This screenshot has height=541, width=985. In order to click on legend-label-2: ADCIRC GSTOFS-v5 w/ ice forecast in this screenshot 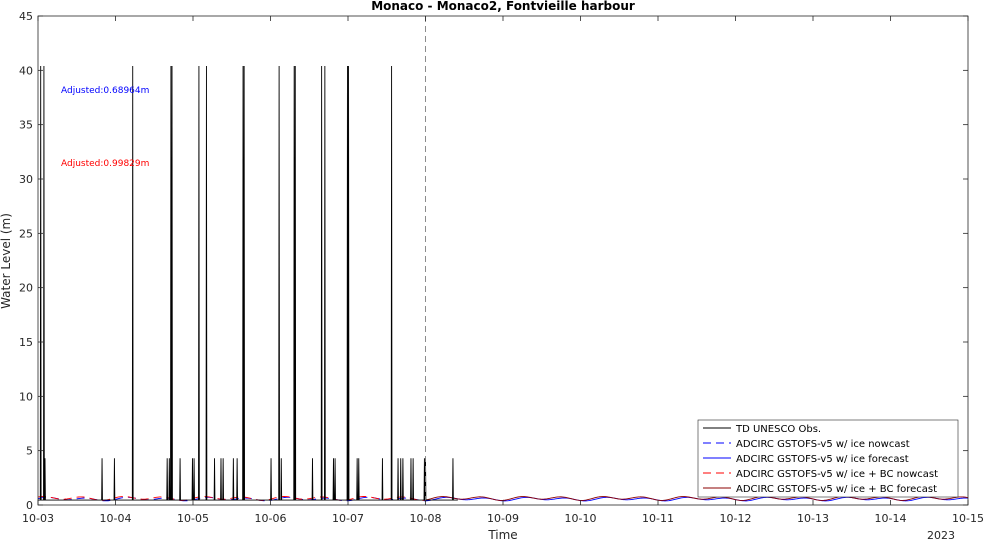, I will do `click(822, 459)`.